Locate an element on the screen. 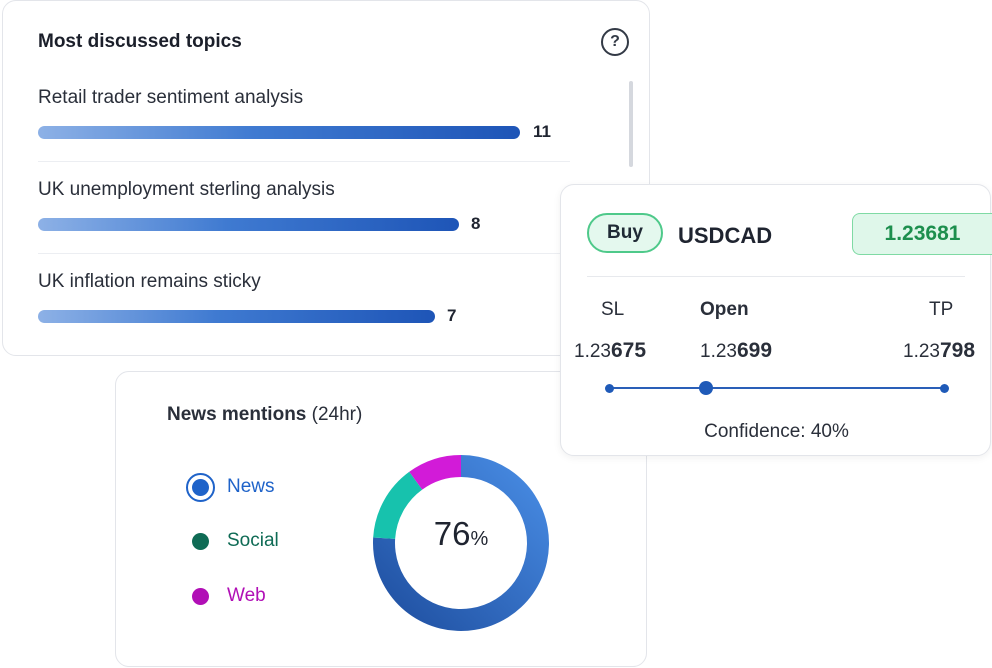 This screenshot has height=668, width=992. topic-label: UK inflation remains sticky is located at coordinates (149, 281).